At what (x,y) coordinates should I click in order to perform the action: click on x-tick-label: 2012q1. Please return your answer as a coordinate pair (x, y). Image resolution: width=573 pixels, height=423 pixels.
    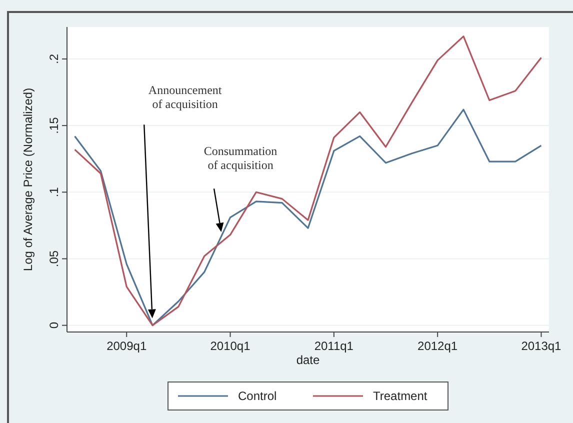
    Looking at the image, I should click on (438, 346).